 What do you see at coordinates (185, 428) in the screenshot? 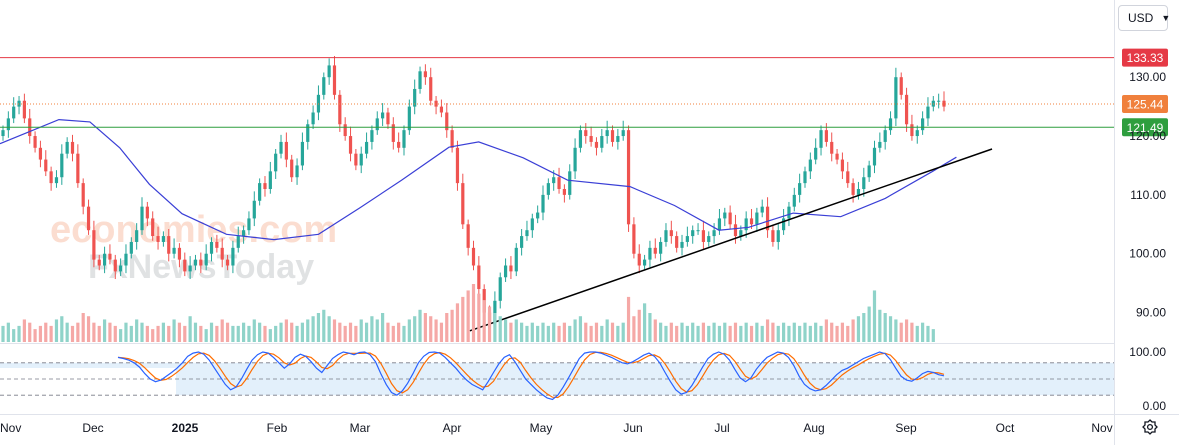
I see `time-tick-label: 2025` at bounding box center [185, 428].